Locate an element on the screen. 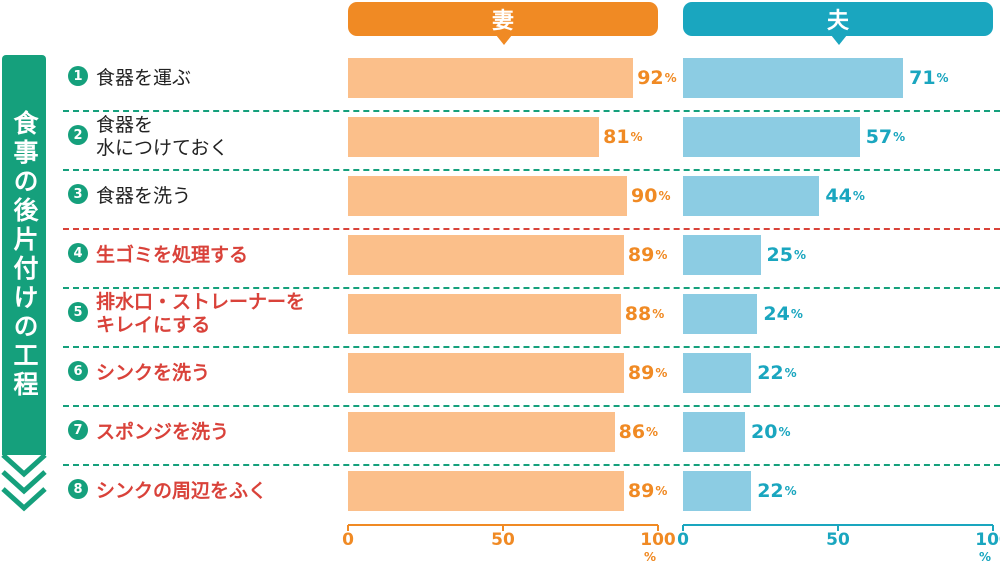 This screenshot has width=1000, height=565. wife-value-label: 90% is located at coordinates (651, 196).